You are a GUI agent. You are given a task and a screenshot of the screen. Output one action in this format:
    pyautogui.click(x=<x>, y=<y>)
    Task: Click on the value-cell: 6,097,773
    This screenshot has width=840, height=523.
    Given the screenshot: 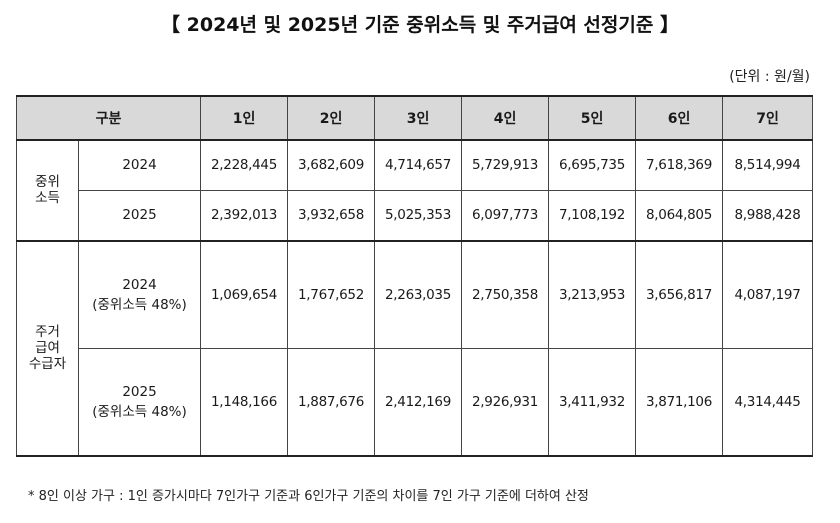 What is the action you would take?
    pyautogui.click(x=505, y=215)
    